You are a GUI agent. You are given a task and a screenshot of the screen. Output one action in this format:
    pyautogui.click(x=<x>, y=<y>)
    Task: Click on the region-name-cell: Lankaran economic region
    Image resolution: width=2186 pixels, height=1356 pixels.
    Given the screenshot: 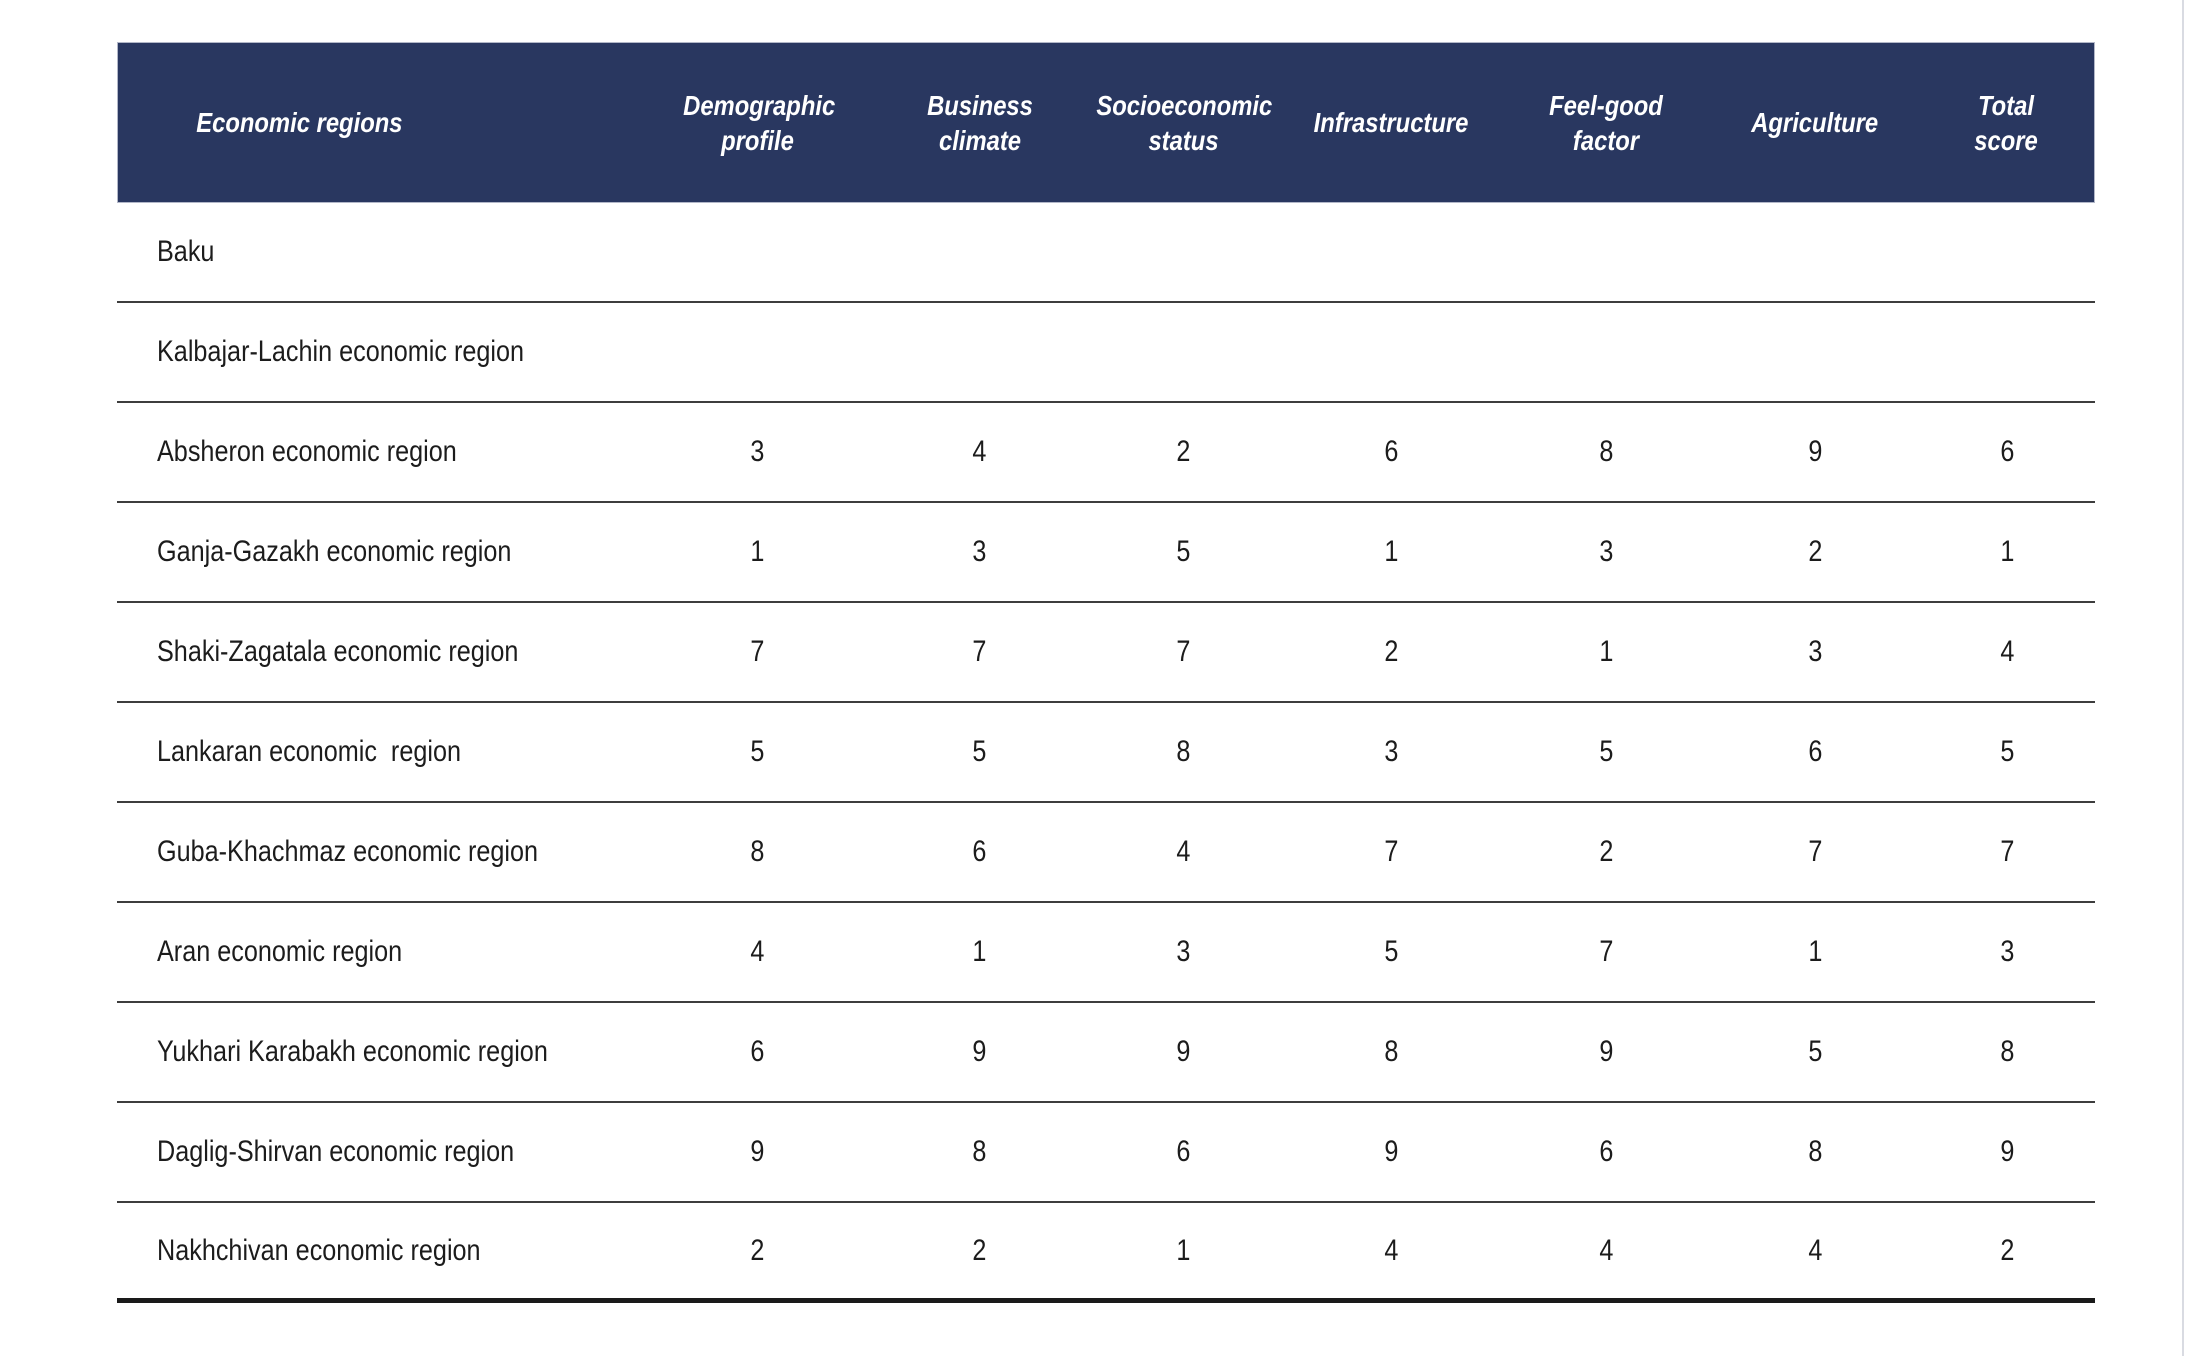 What is the action you would take?
    pyautogui.click(x=378, y=752)
    